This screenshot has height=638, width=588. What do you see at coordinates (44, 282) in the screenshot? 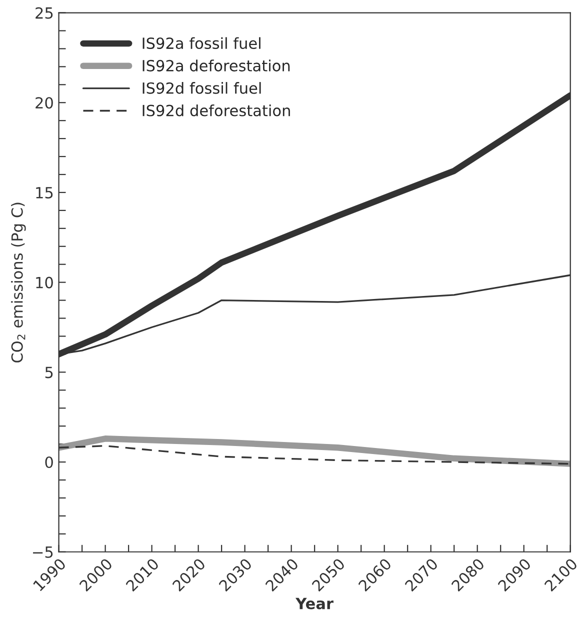
I see `y-tick-label: 10` at bounding box center [44, 282].